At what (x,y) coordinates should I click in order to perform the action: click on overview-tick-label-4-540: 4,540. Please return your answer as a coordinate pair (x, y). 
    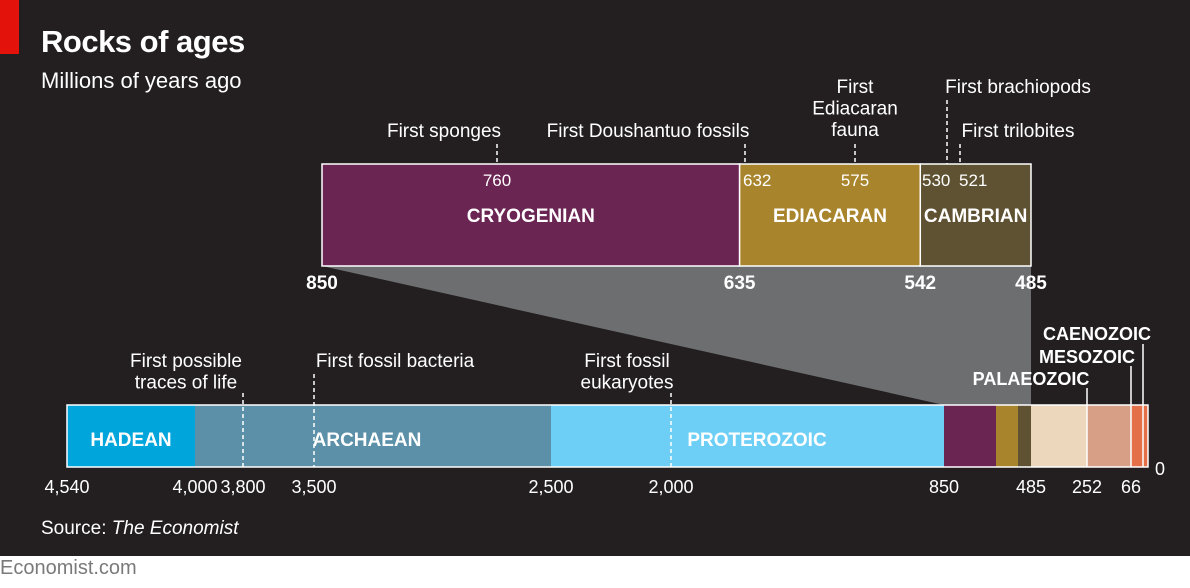
    Looking at the image, I should click on (66, 487).